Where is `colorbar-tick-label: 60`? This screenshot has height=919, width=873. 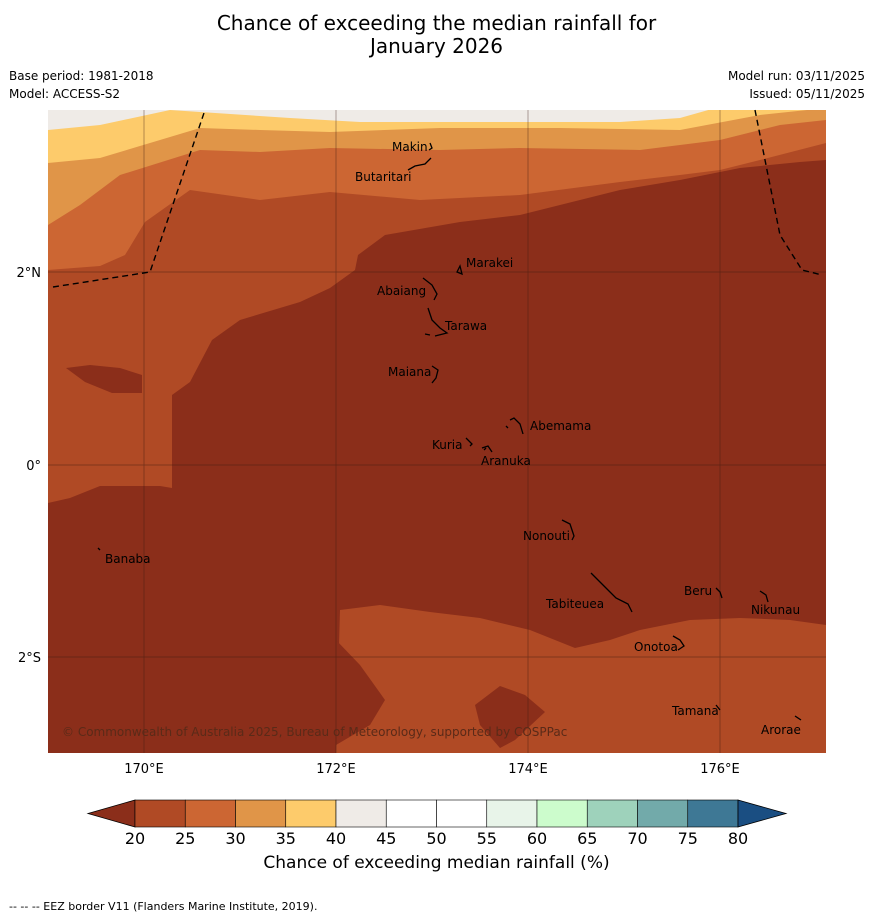 colorbar-tick-label: 60 is located at coordinates (537, 838).